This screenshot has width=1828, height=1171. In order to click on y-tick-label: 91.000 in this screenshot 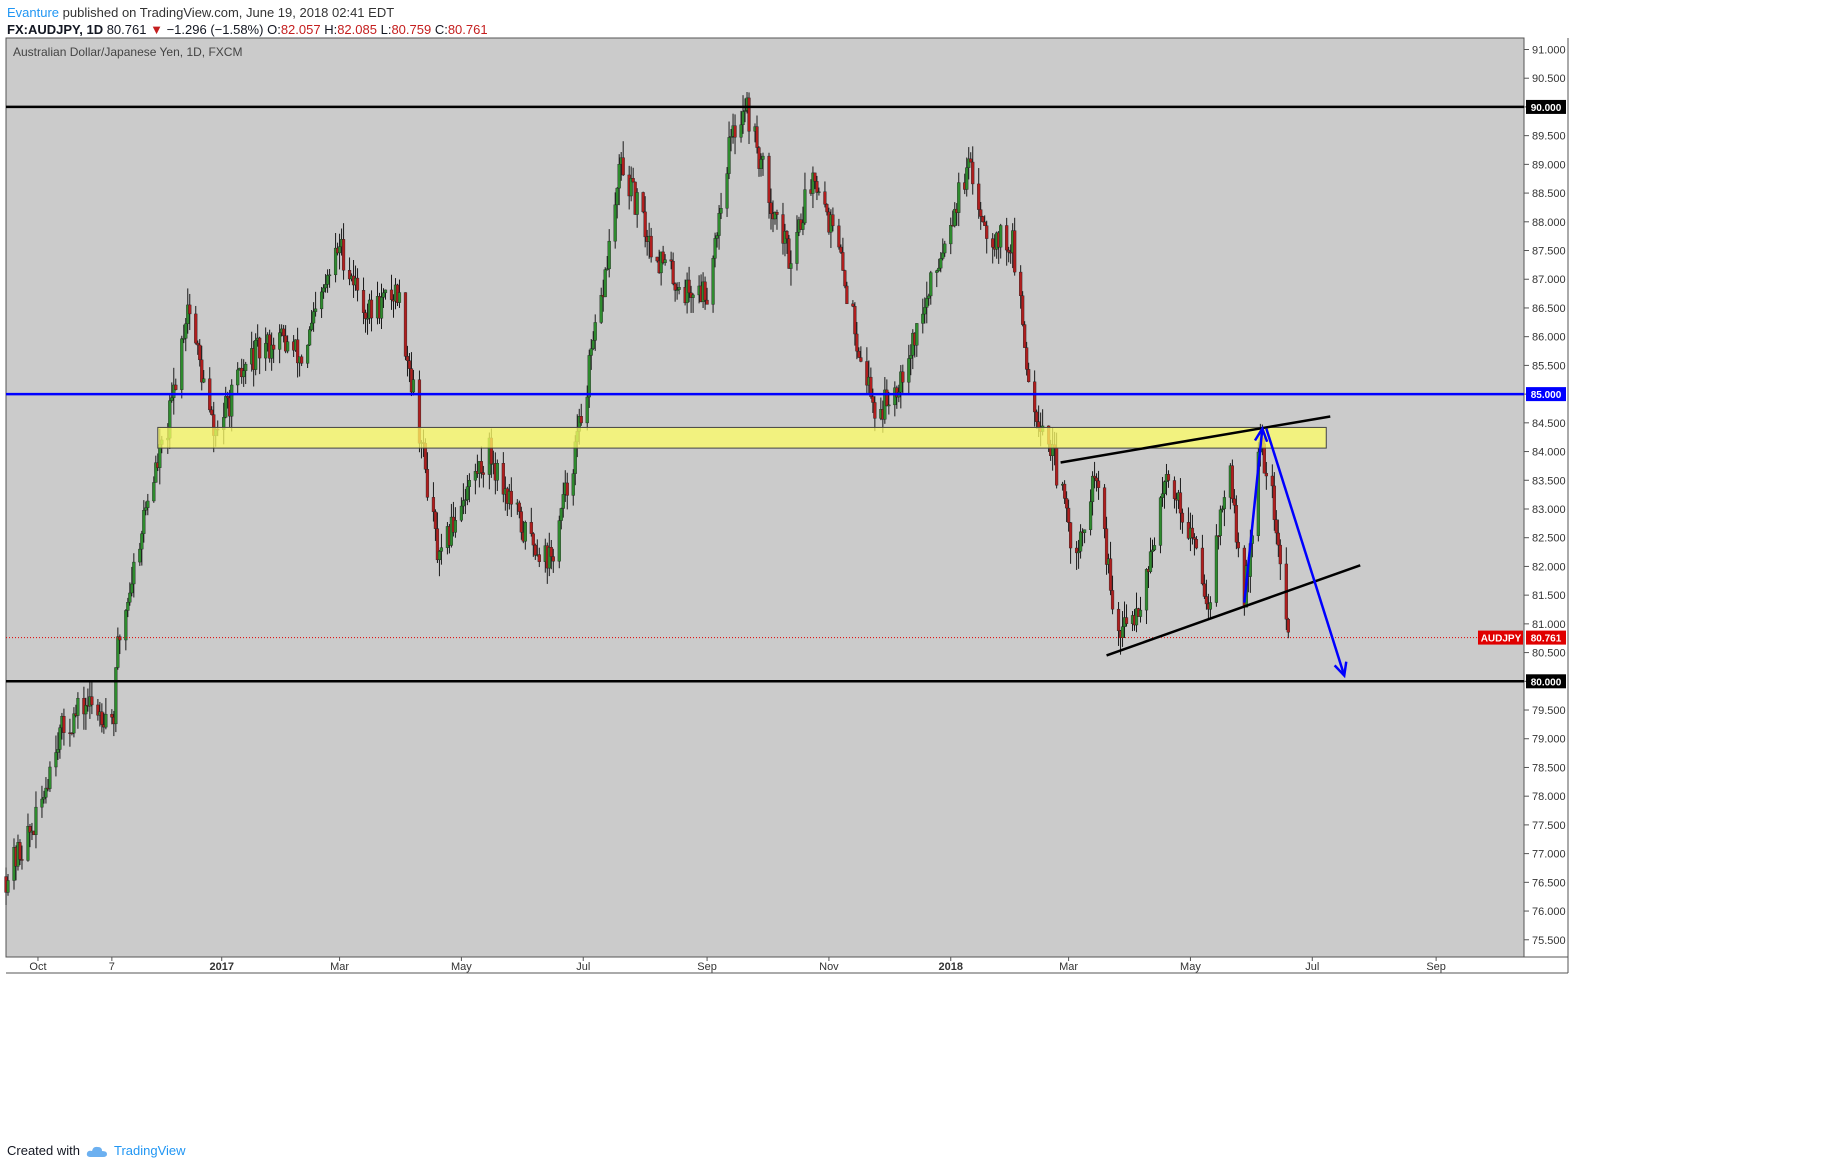, I will do `click(1549, 50)`.